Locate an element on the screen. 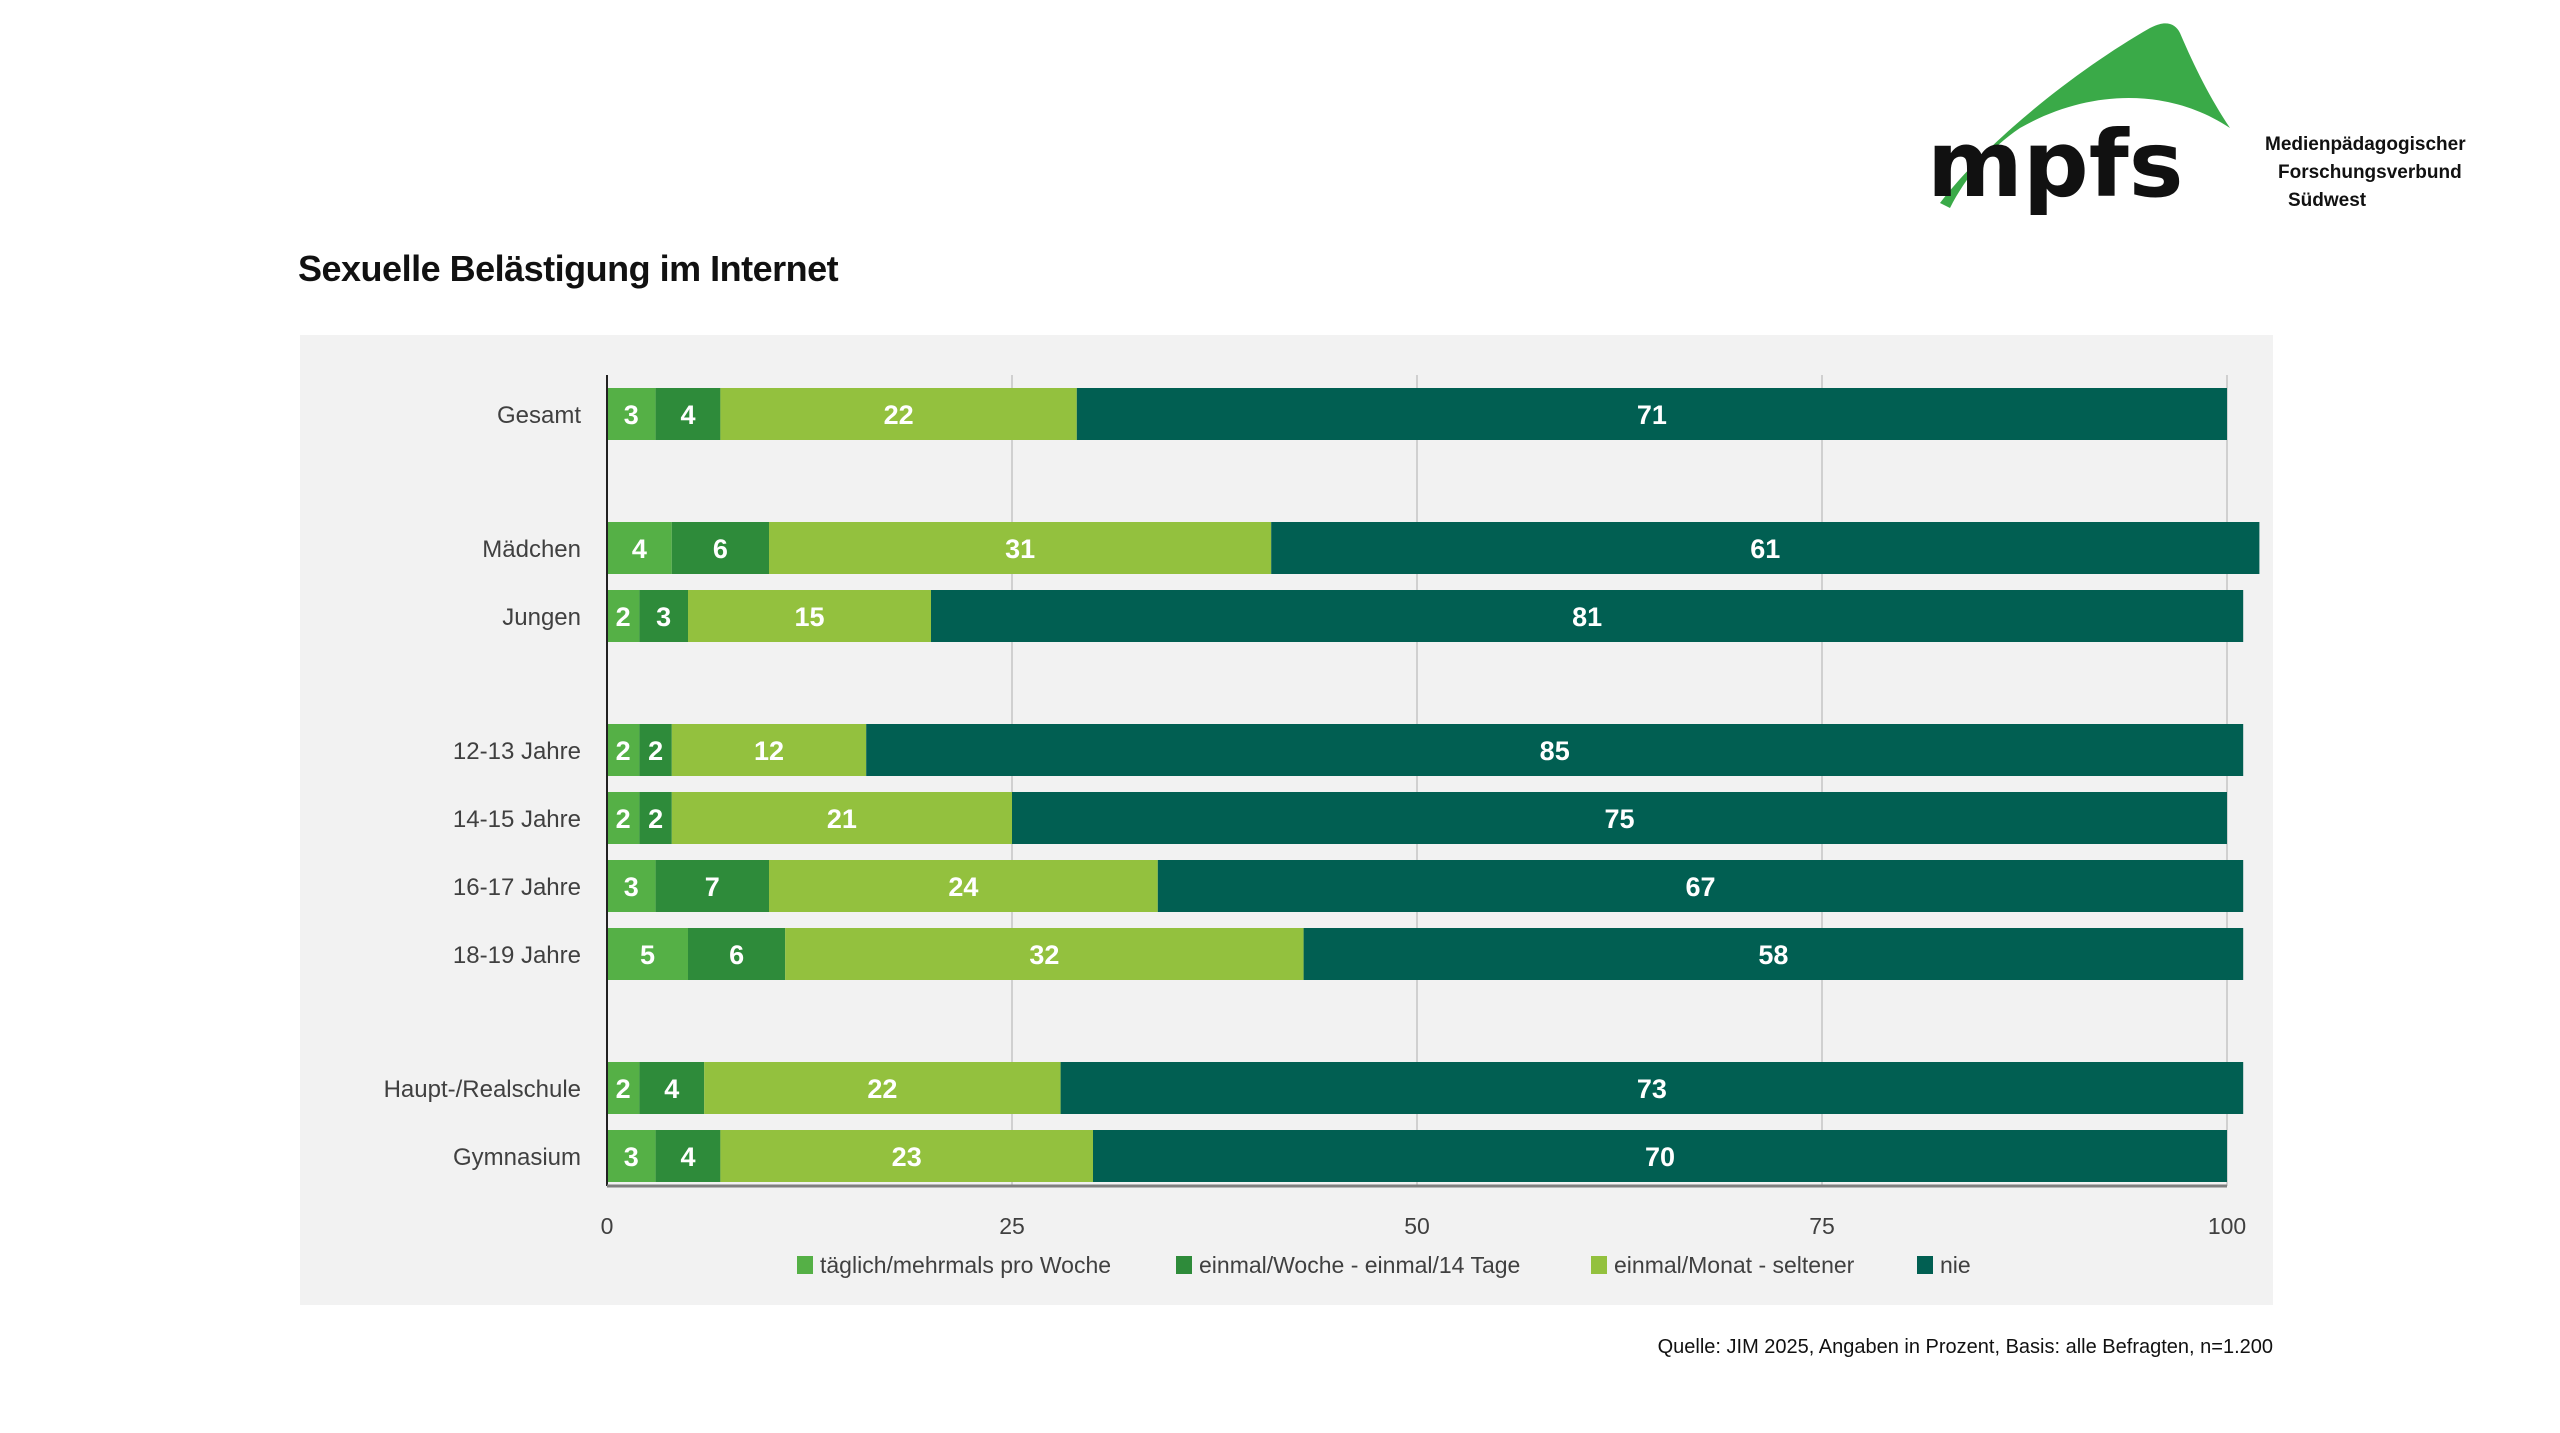 This screenshot has width=2560, height=1433. data-label: 85 is located at coordinates (1555, 751).